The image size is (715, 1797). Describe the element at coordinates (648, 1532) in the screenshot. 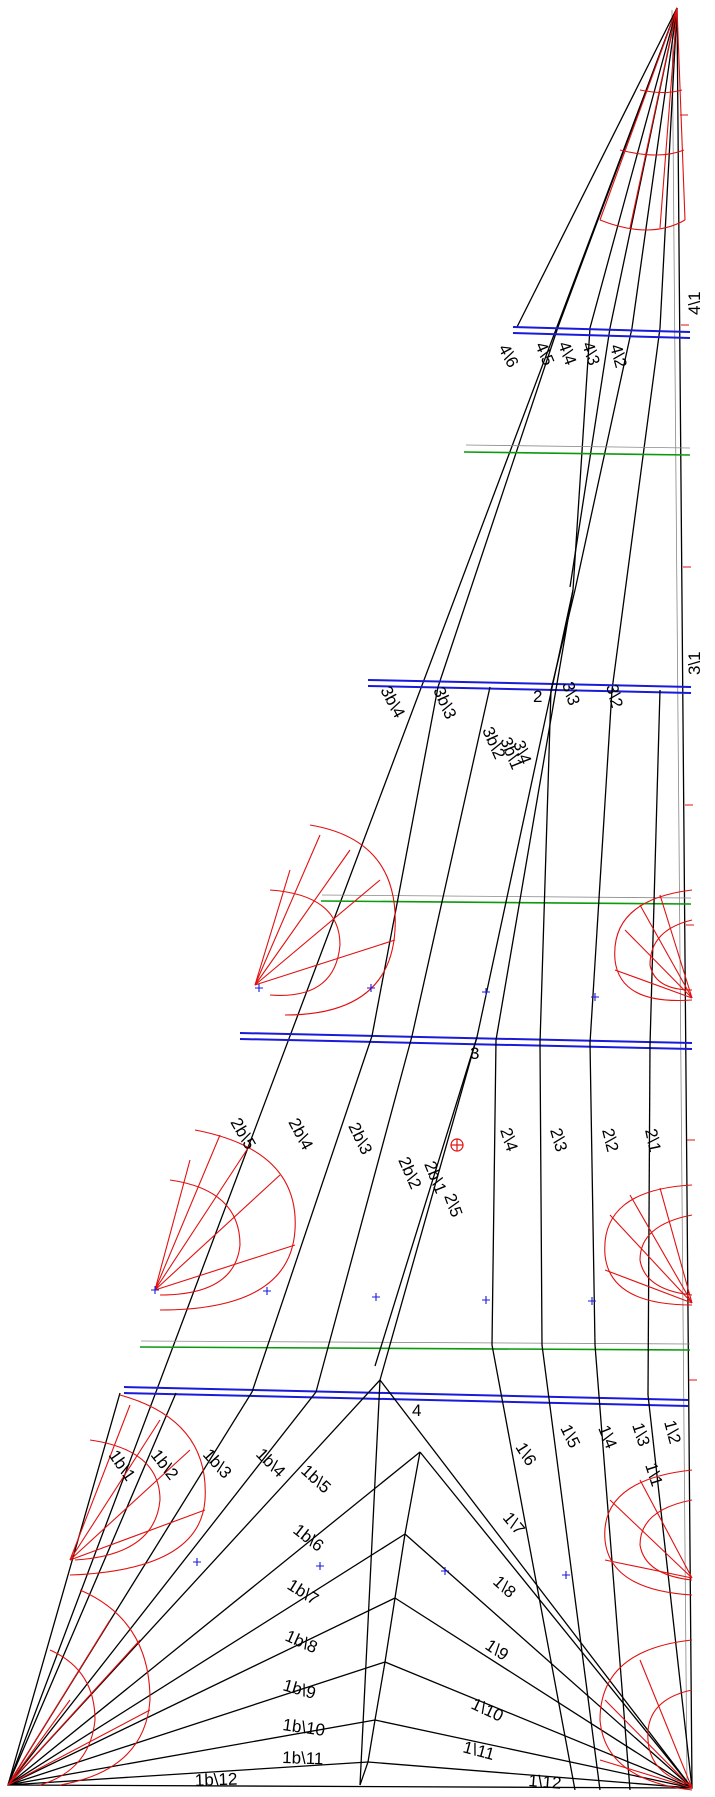

I see `luff-reef-patch-lower` at that location.